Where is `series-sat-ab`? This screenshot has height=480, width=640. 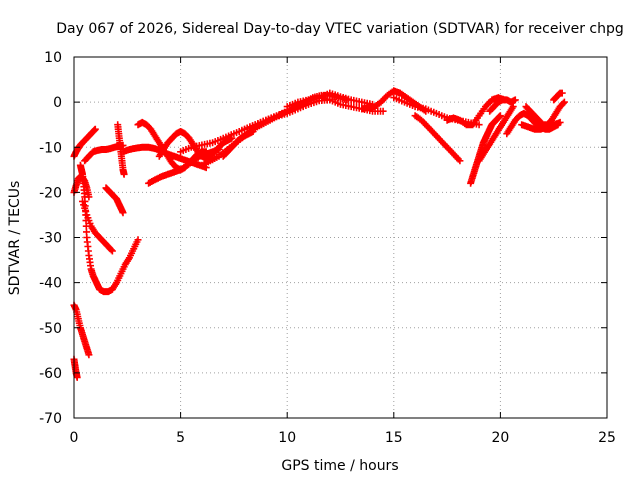
series-sat-ab is located at coordinates (545, 113).